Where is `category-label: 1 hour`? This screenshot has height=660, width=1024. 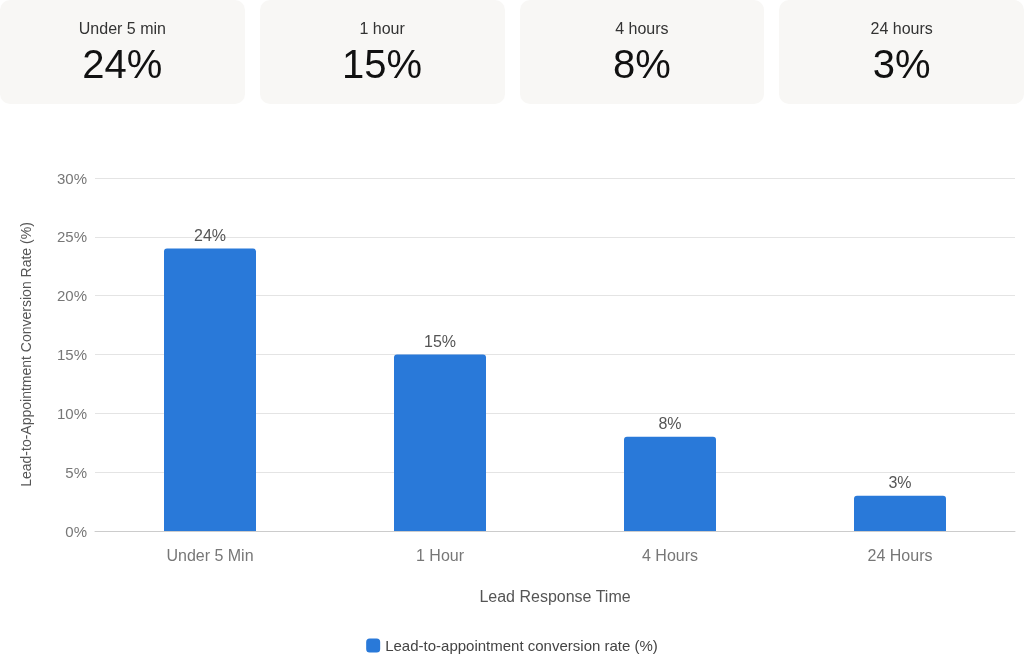 category-label: 1 hour is located at coordinates (382, 29).